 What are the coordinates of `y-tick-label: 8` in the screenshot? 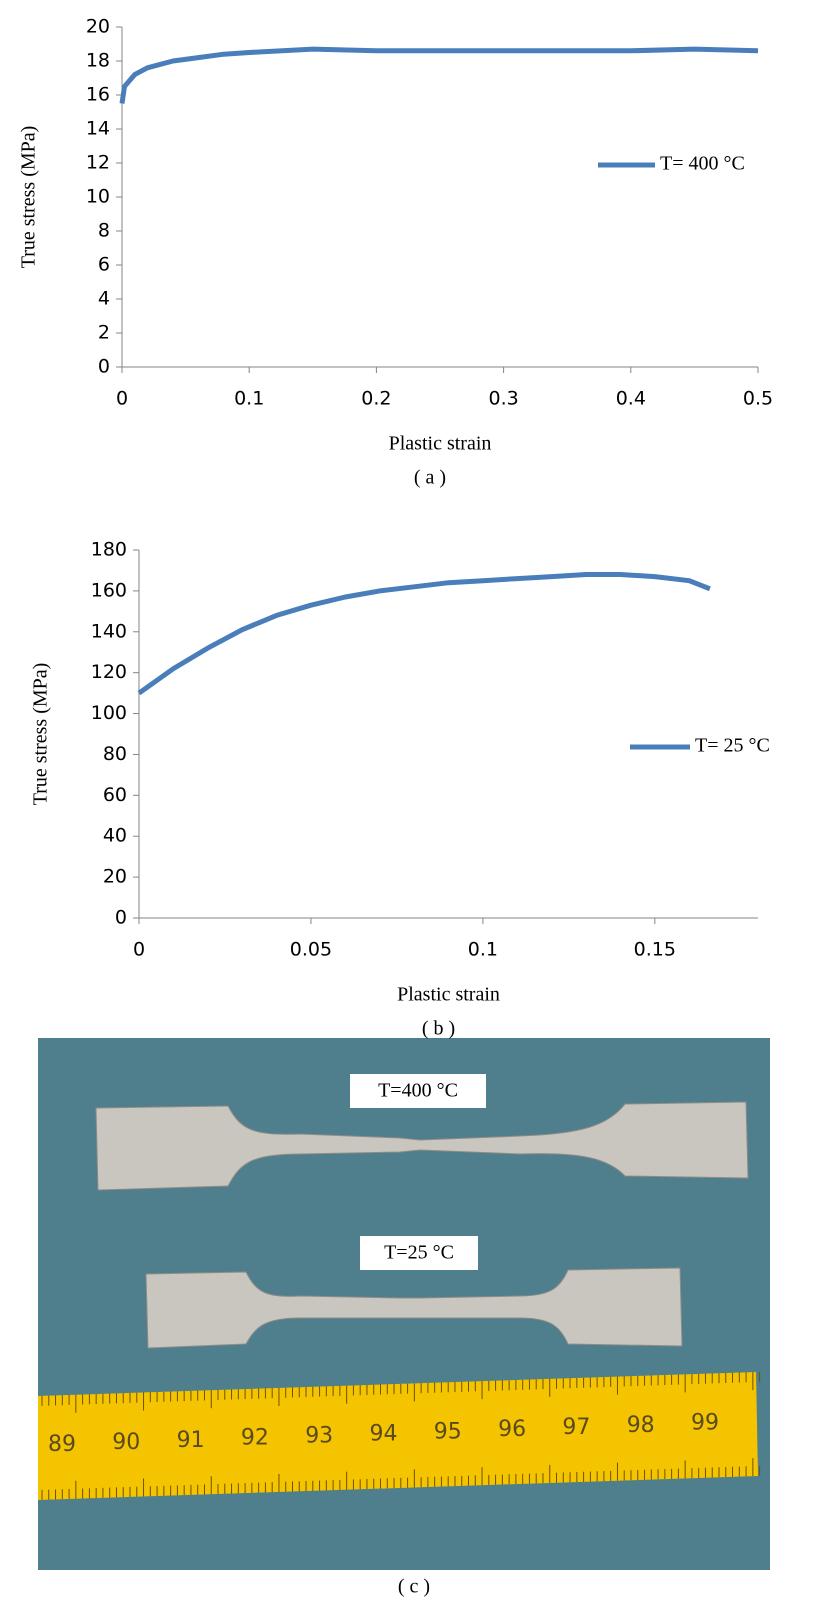 It's located at (104, 231).